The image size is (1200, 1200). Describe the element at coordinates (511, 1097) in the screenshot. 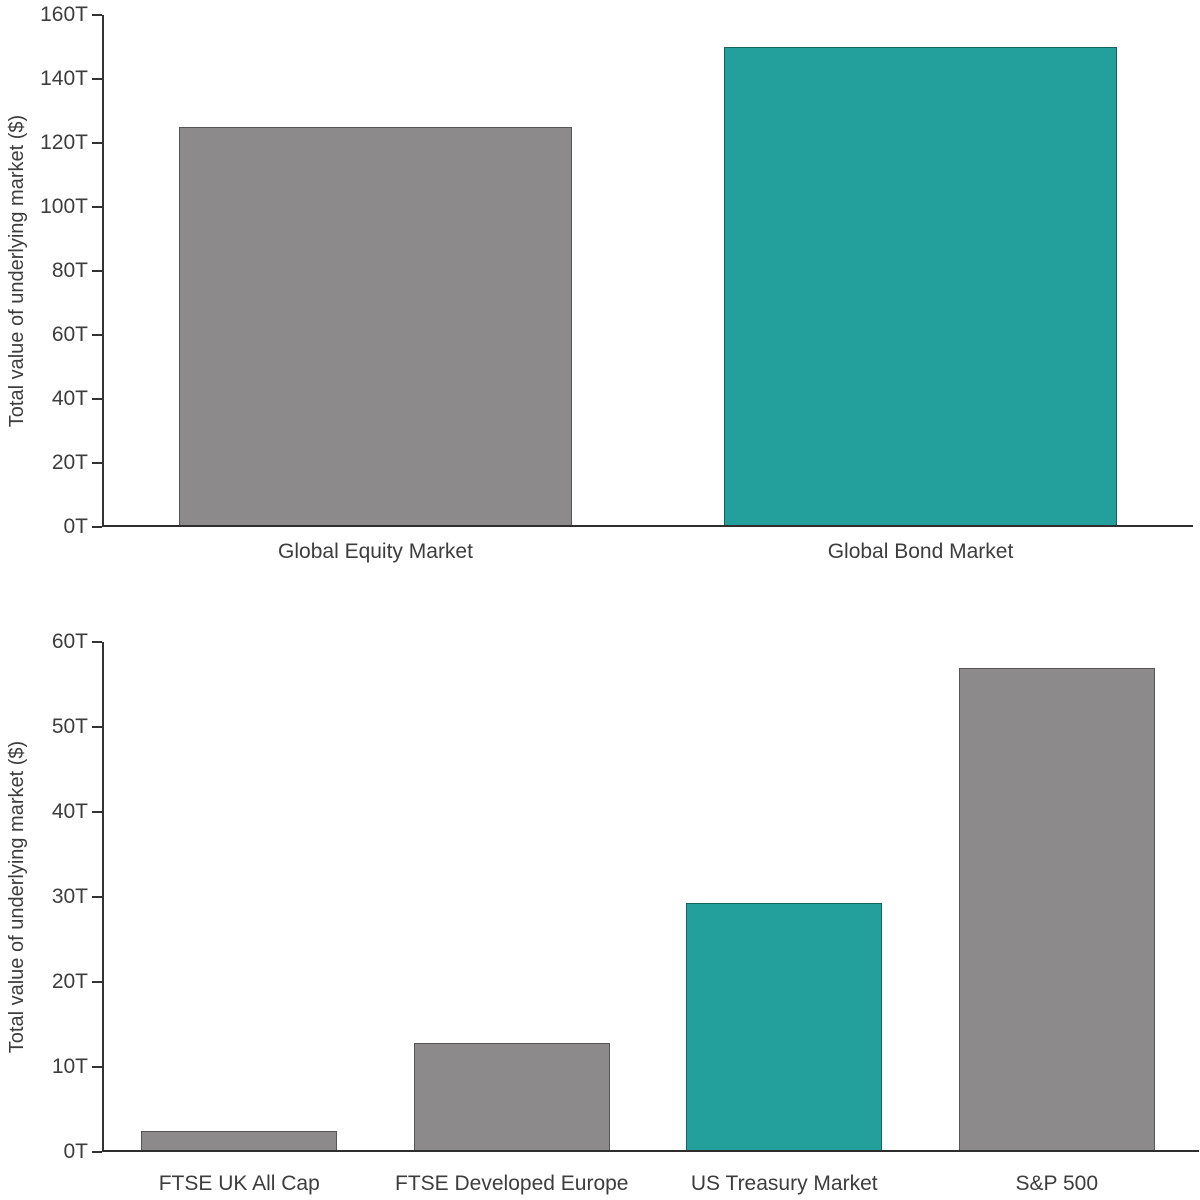

I see `bar-ftse-developed-europe` at that location.